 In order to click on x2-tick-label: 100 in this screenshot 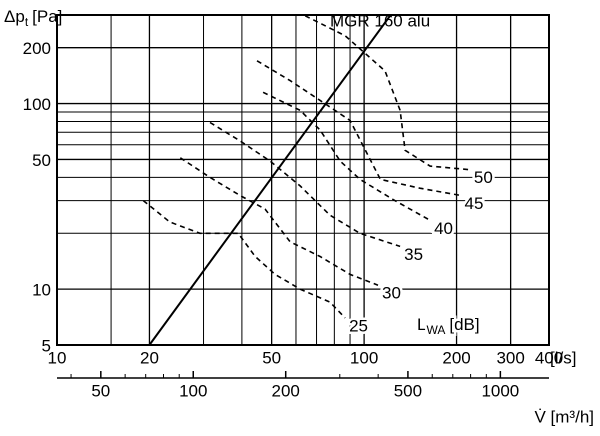, I will do `click(193, 390)`.